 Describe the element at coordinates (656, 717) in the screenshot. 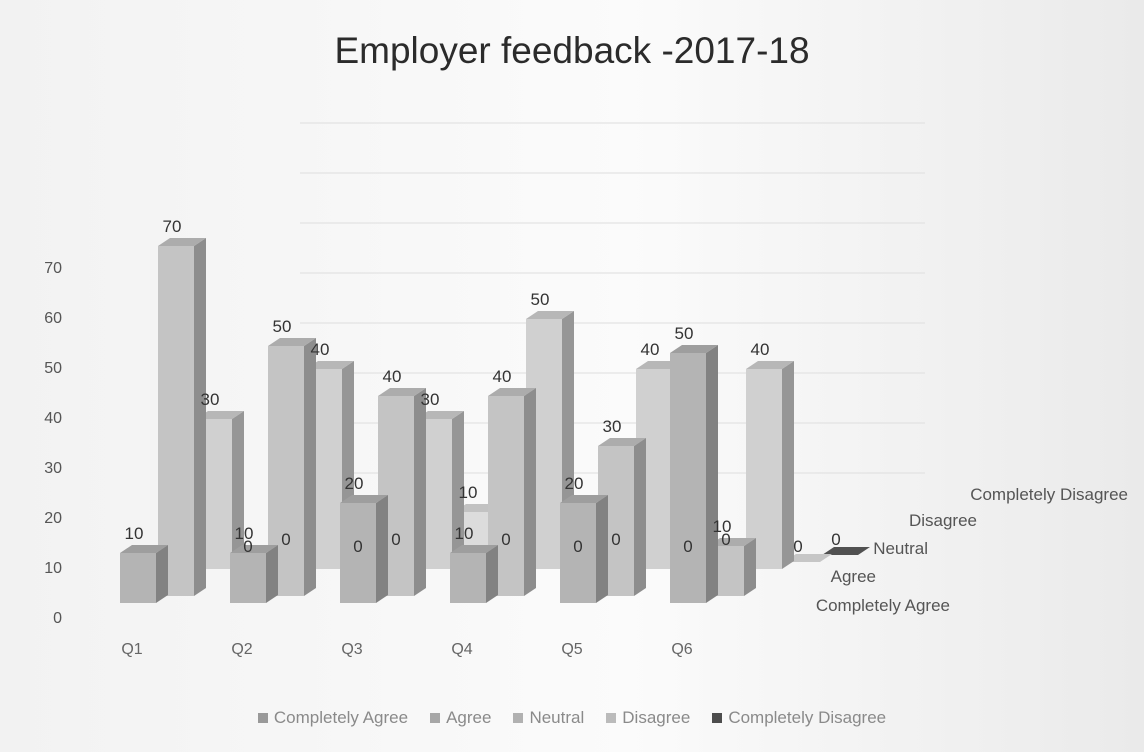

I see `legend-label: Disagree` at that location.